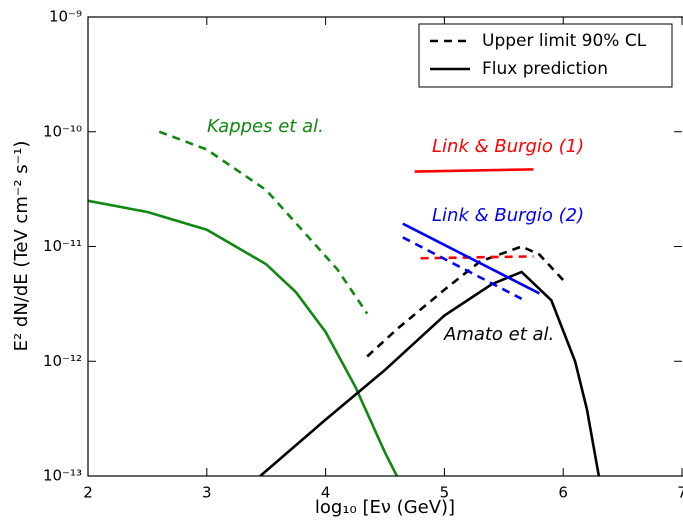  I want to click on y-tick-label: 10⁻¹³, so click(62, 476).